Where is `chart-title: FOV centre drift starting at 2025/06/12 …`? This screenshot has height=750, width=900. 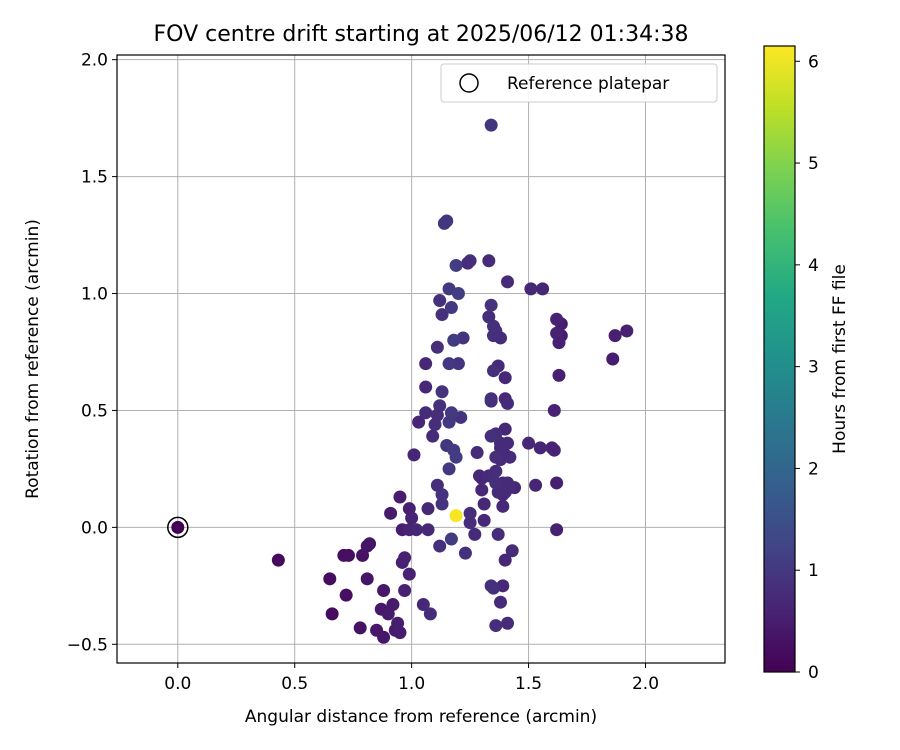
chart-title: FOV centre drift starting at 2025/06/12 … is located at coordinates (421, 34).